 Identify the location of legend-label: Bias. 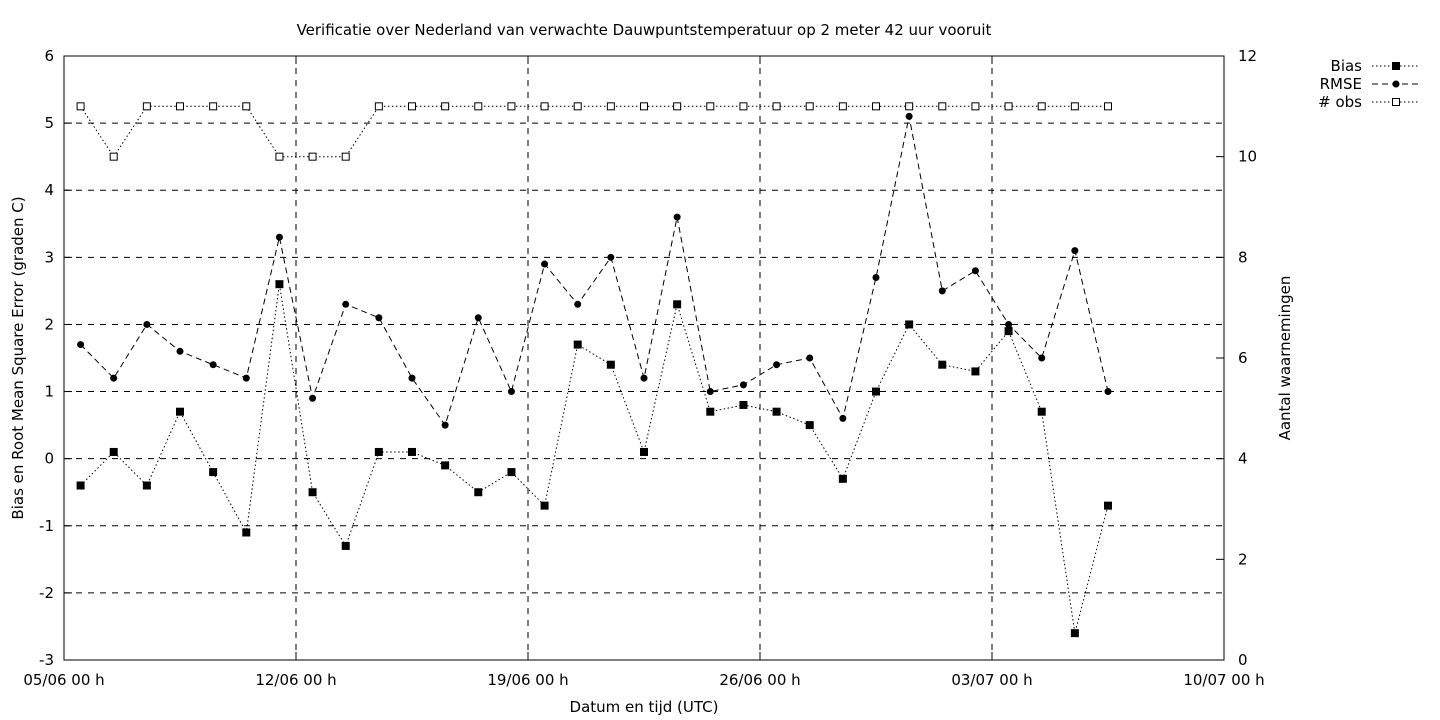
(1347, 66).